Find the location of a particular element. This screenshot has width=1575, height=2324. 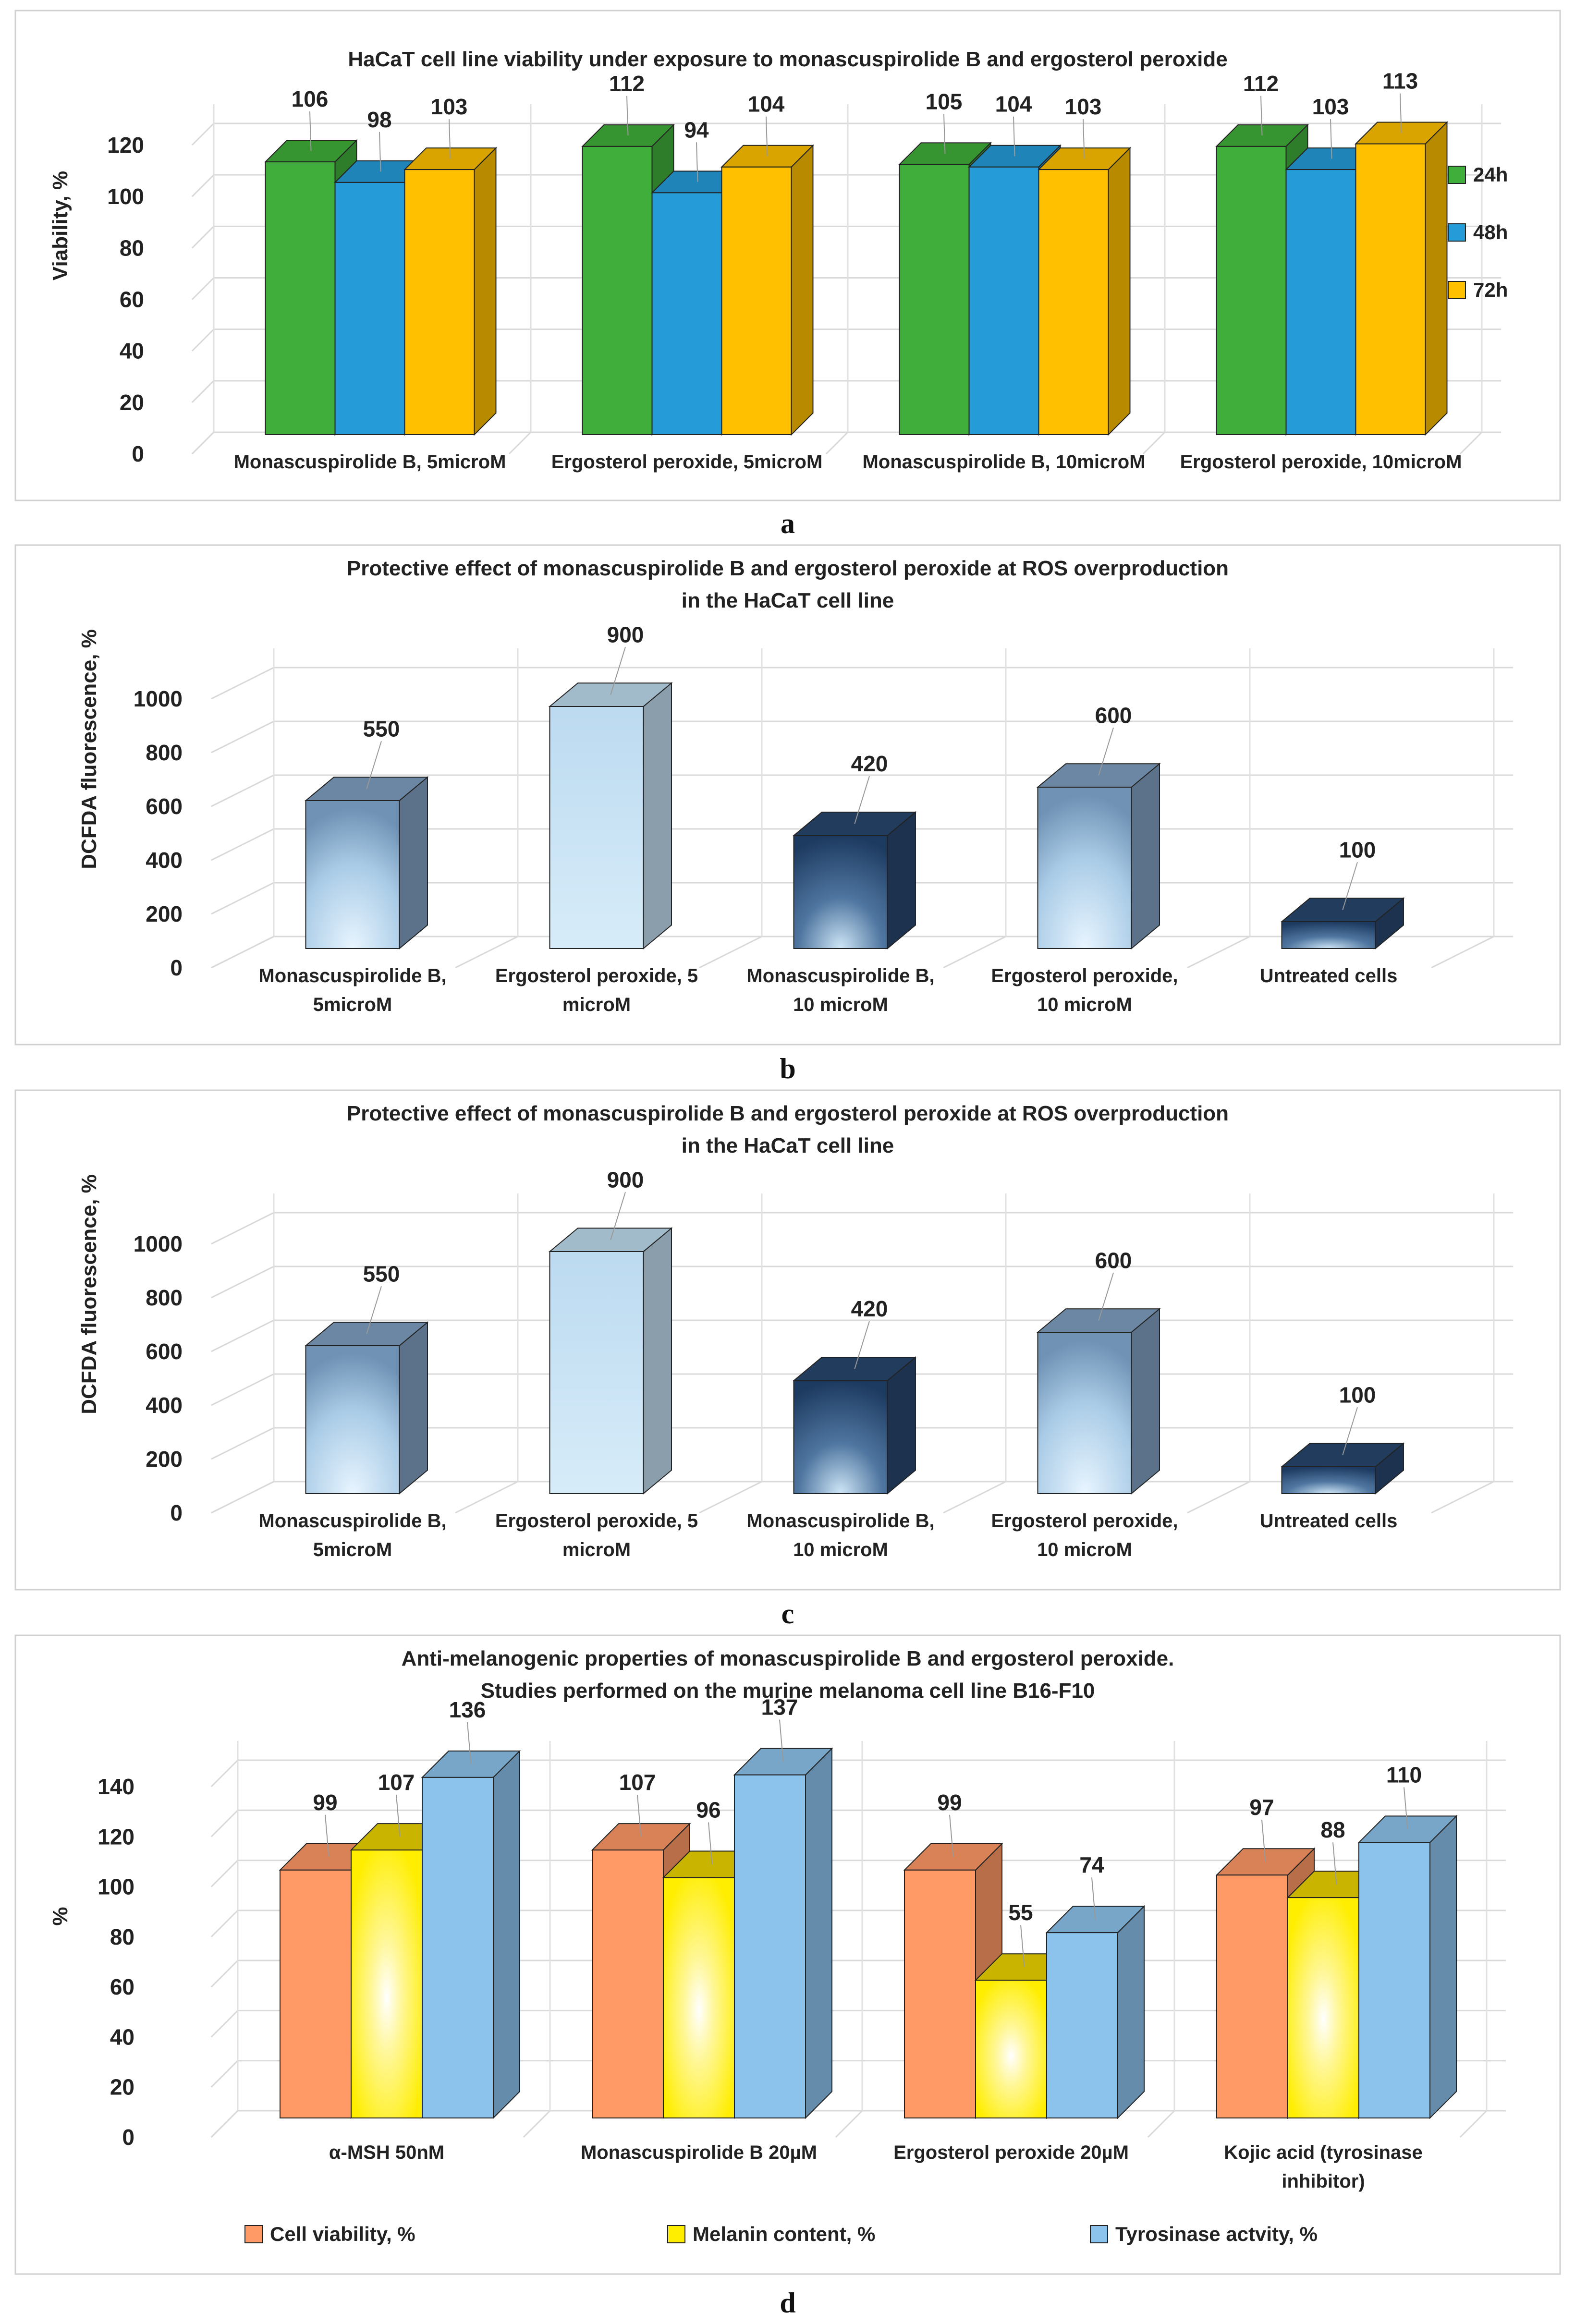

panel-c-category-label: 10 microM is located at coordinates (1084, 1549).